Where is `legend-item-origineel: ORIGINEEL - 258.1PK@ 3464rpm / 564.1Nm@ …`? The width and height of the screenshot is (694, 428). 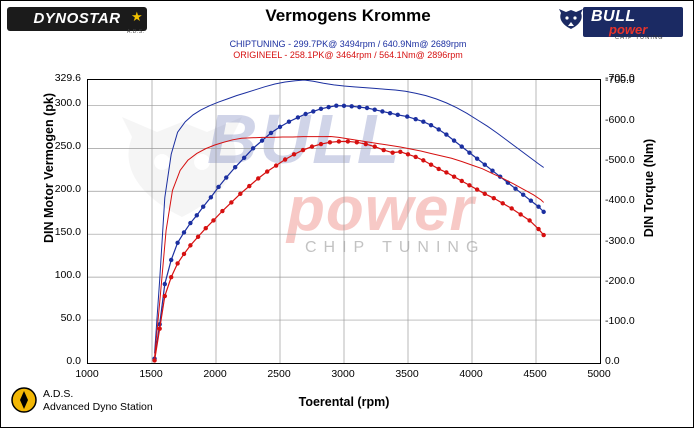 legend-item-origineel: ORIGINEEL - 258.1PK@ 3464rpm / 564.1Nm@ … is located at coordinates (348, 55).